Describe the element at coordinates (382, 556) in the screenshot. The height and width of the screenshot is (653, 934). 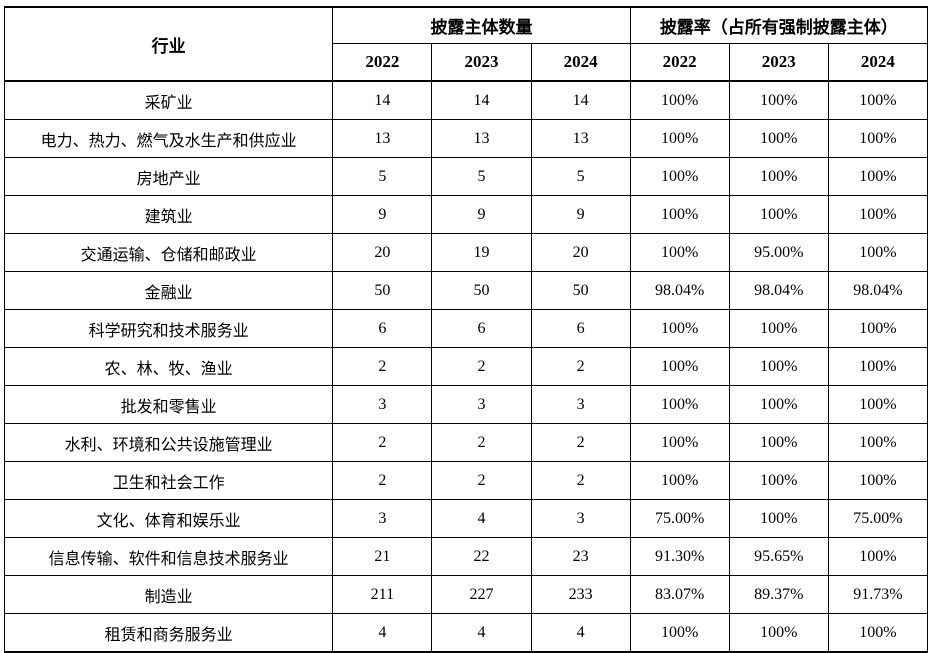
I see `count-cell: 21` at that location.